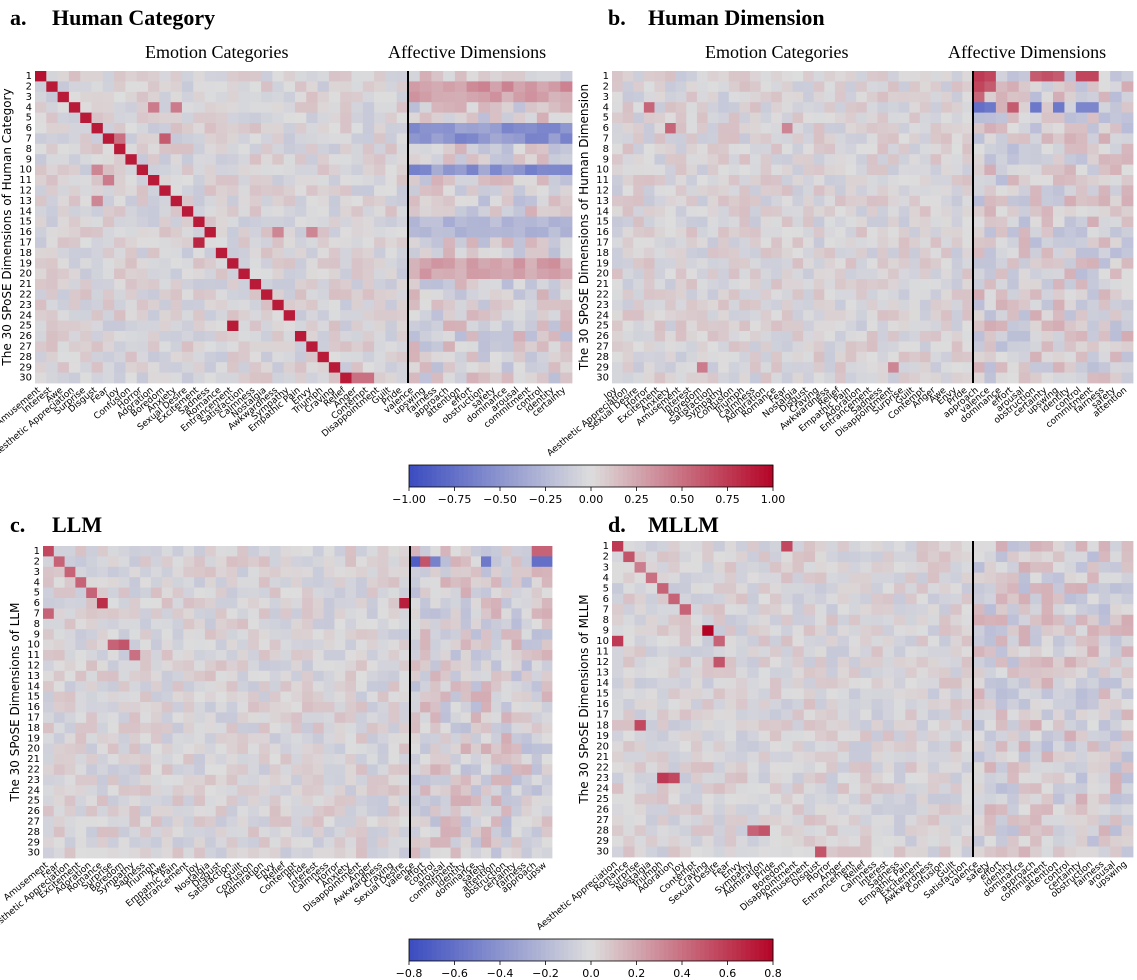 This screenshot has height=980, width=1137. What do you see at coordinates (25, 347) in the screenshot?
I see `row-tick-label: 27` at bounding box center [25, 347].